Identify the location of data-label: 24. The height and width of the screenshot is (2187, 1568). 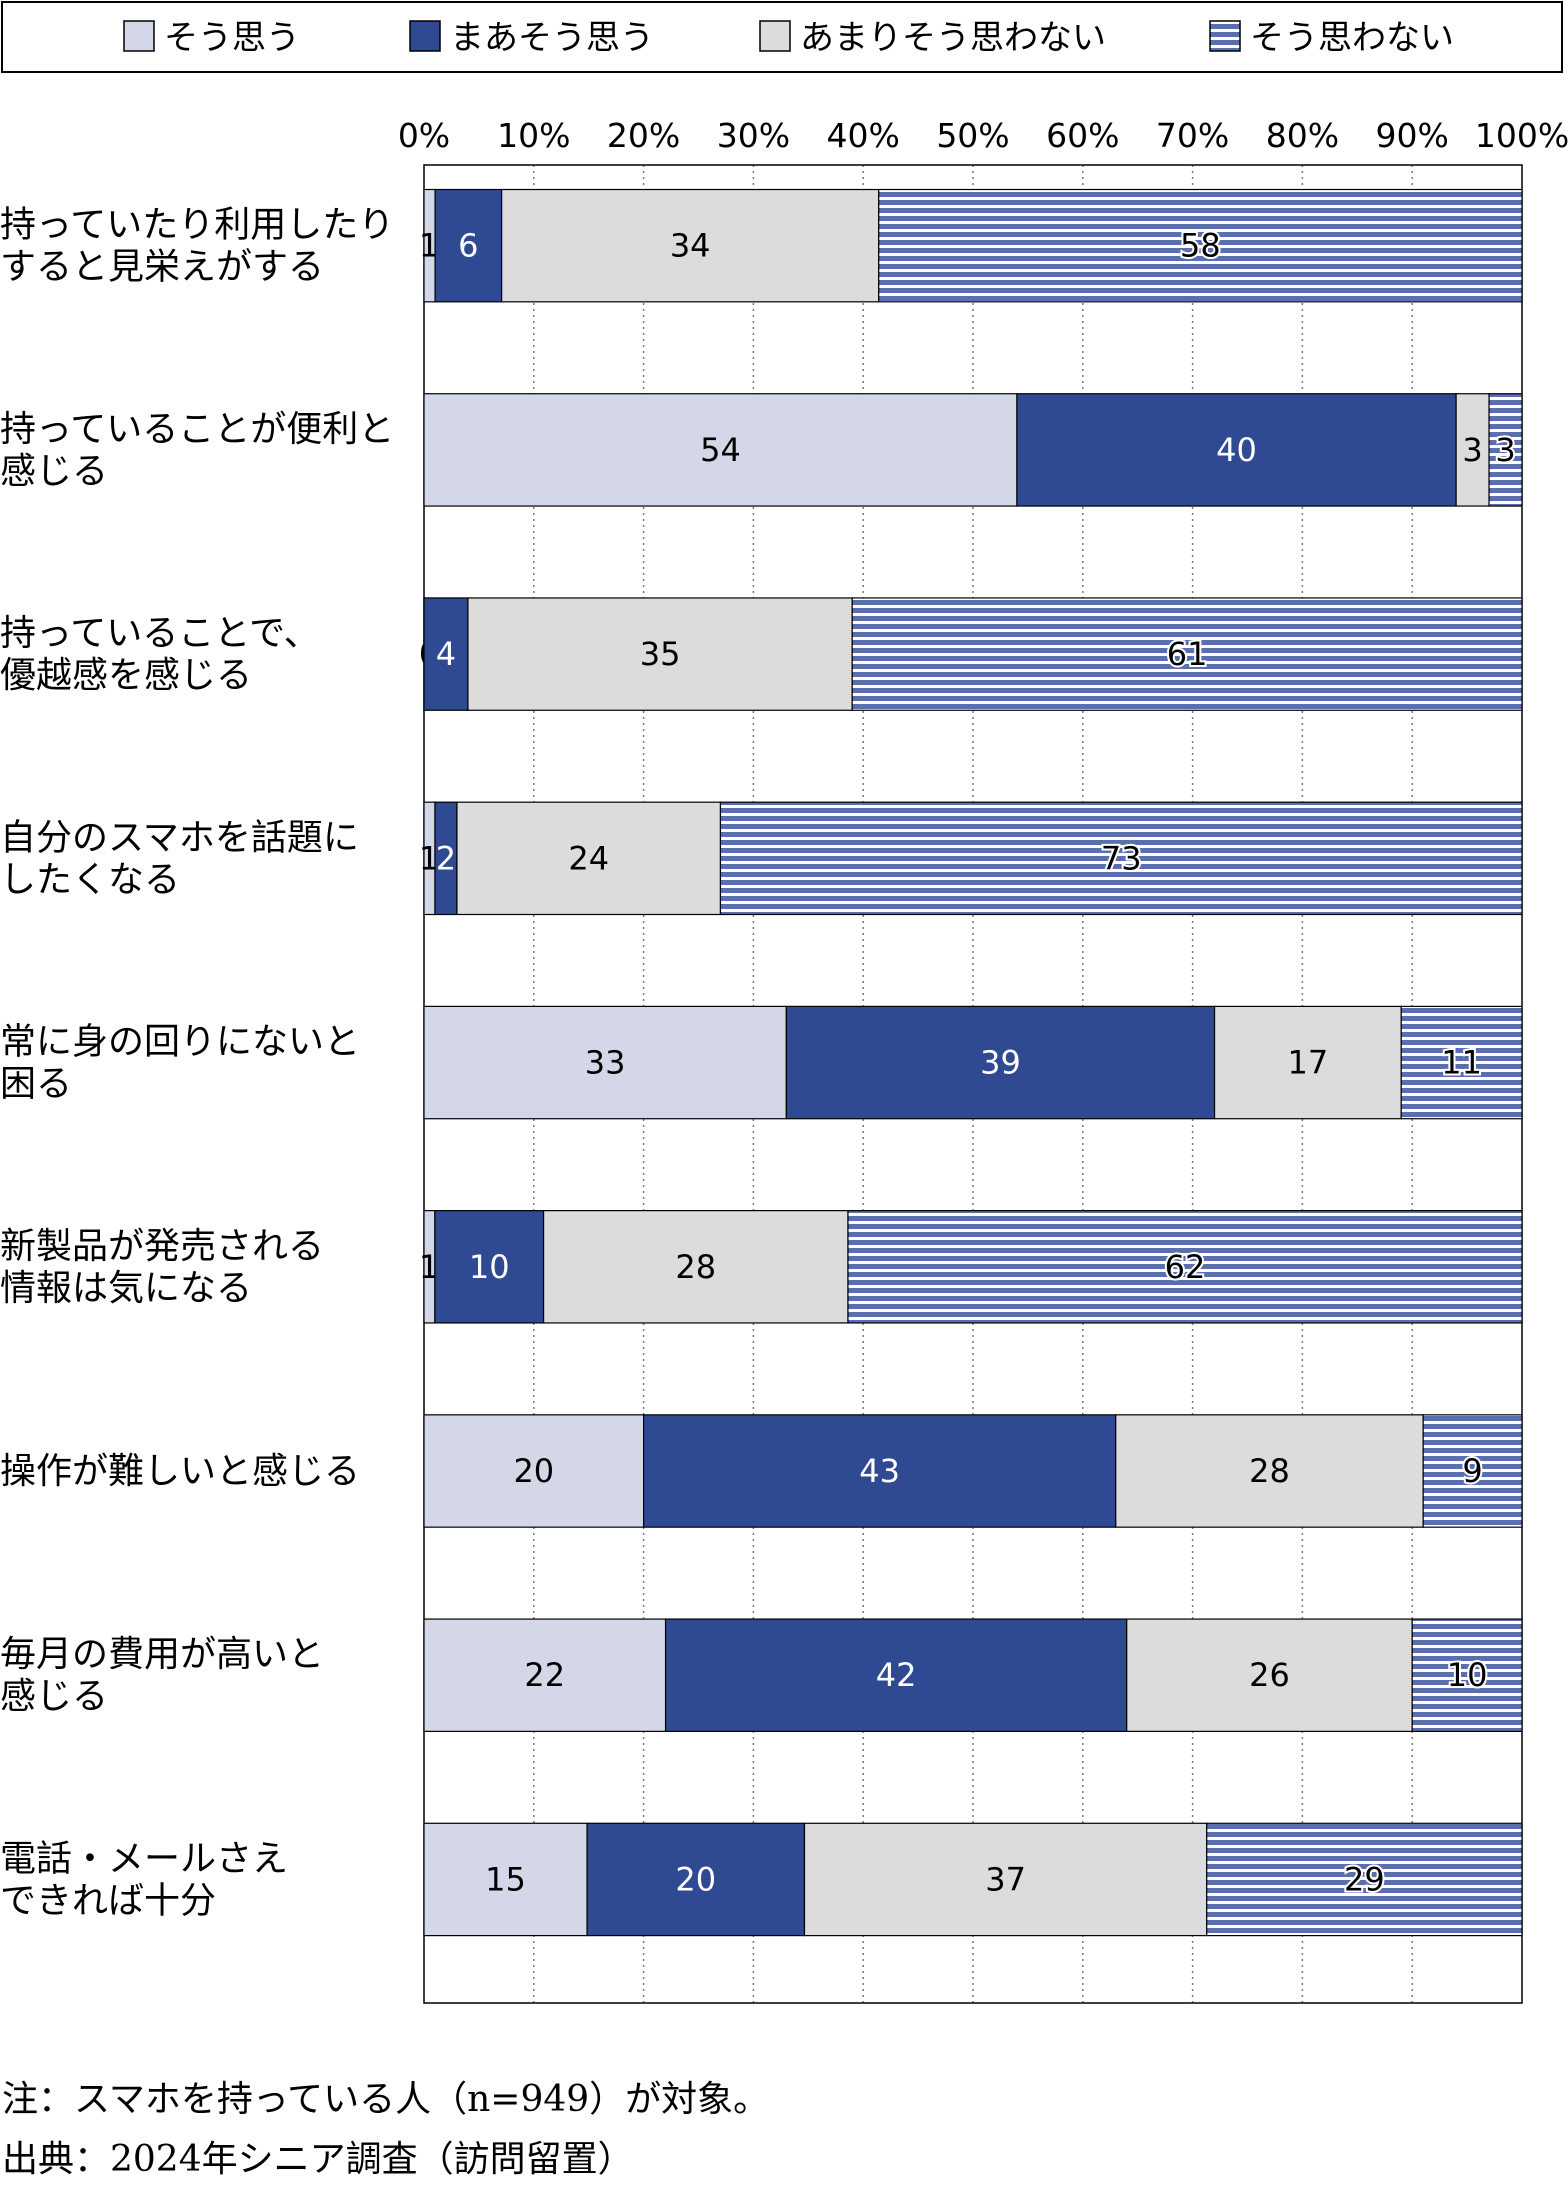
(588, 858).